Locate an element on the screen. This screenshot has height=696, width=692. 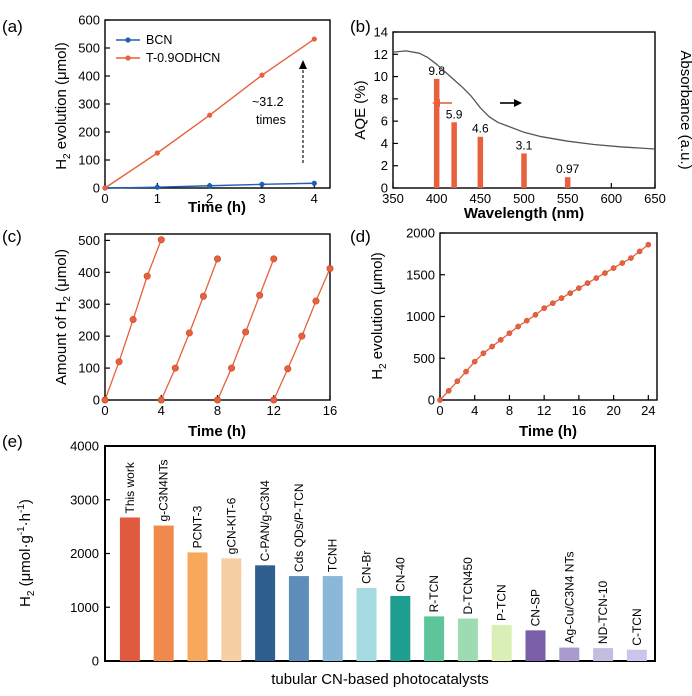
panel-b-ytick-label: 10 is located at coordinates (381, 76).